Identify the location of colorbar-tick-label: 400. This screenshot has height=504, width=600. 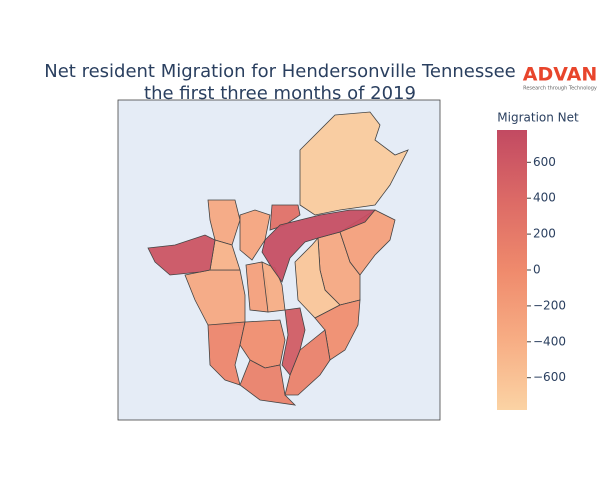
(544, 198).